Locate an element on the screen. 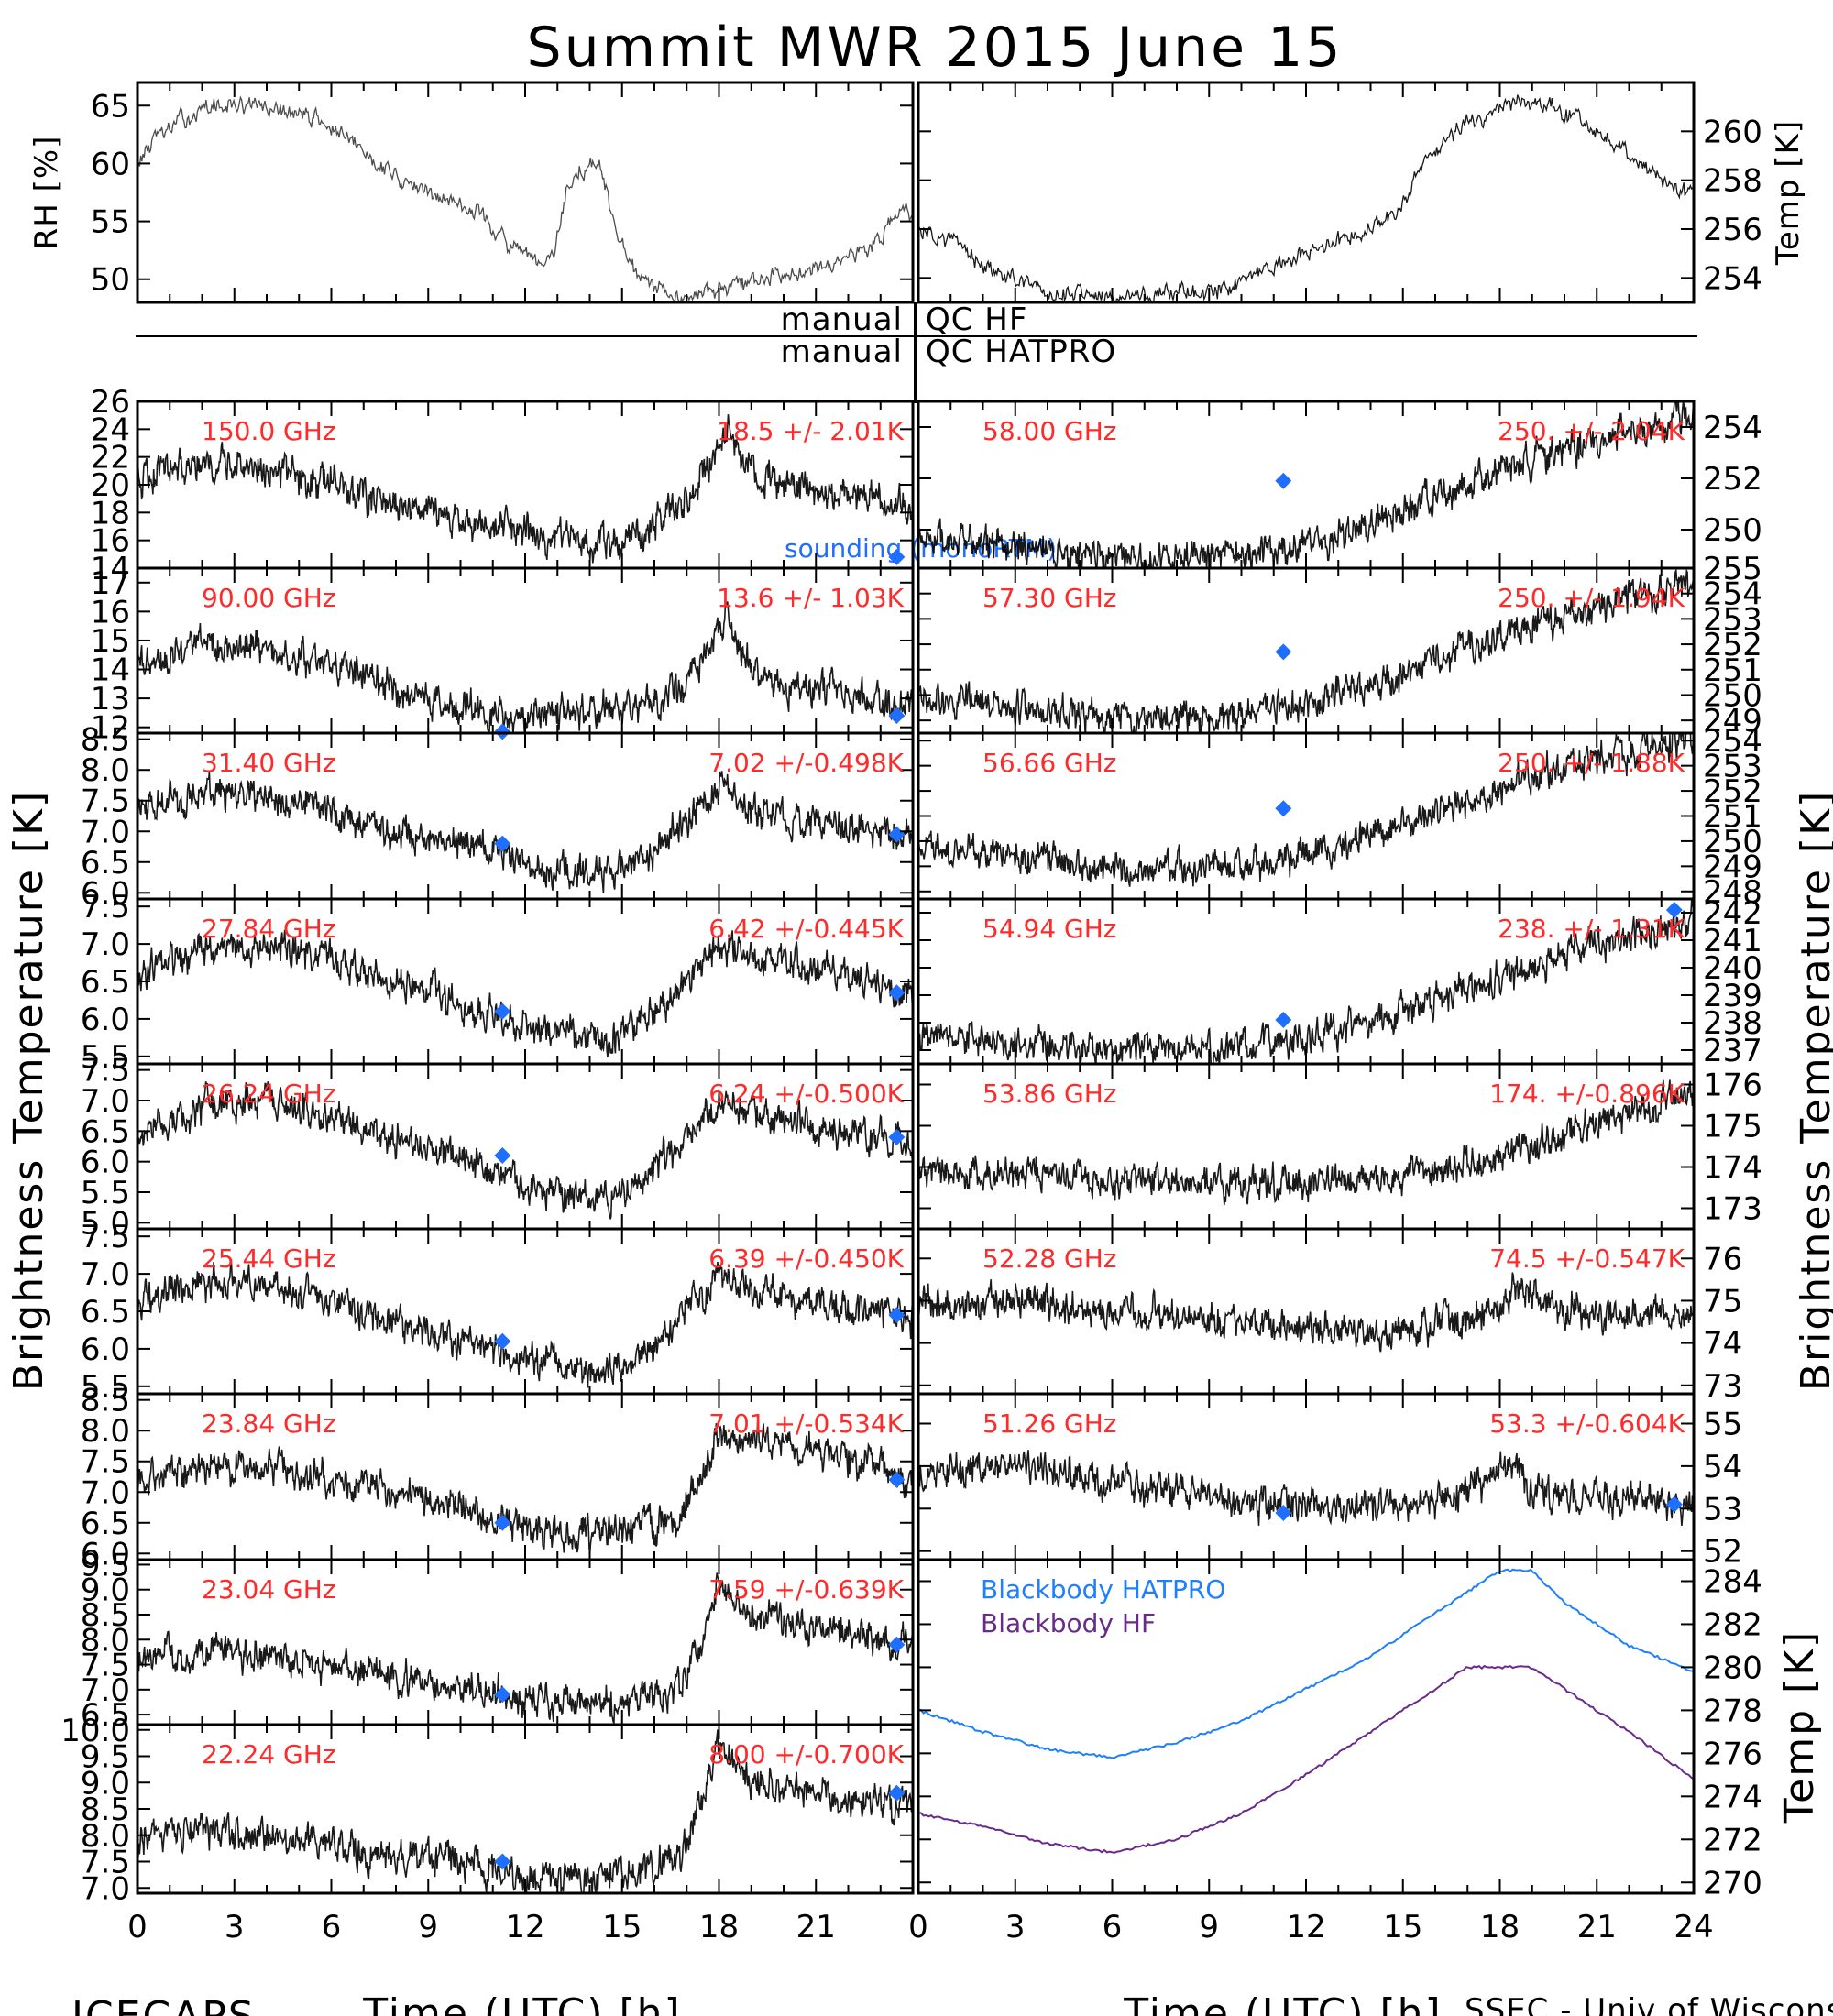 The image size is (1833, 2016). stats-label: 7.01 +/-0.534K is located at coordinates (806, 1423).